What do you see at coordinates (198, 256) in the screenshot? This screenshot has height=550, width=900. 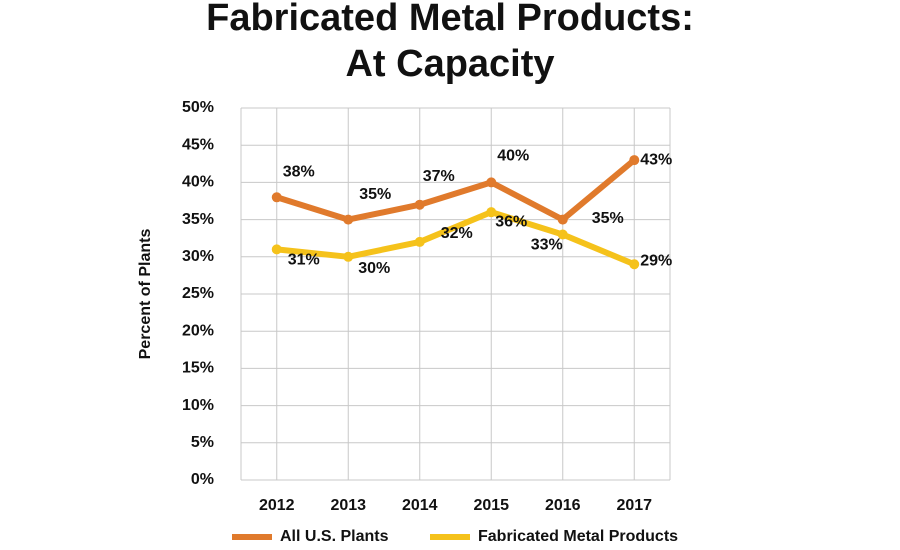 I see `y-tick-label: 30%` at bounding box center [198, 256].